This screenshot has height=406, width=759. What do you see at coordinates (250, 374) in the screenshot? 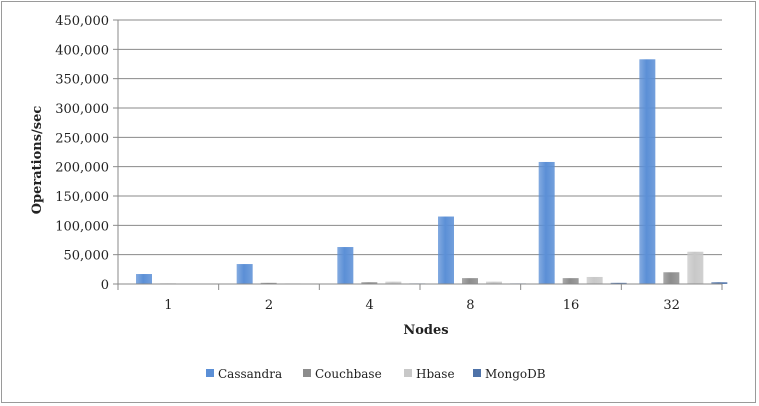
I see `legend-label: Cassandra` at bounding box center [250, 374].